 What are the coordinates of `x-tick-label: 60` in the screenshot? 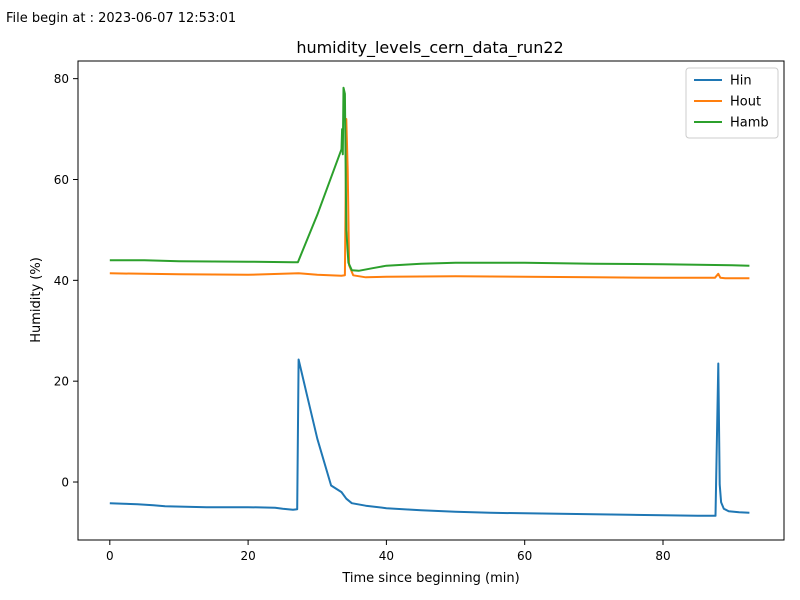 It's located at (524, 556).